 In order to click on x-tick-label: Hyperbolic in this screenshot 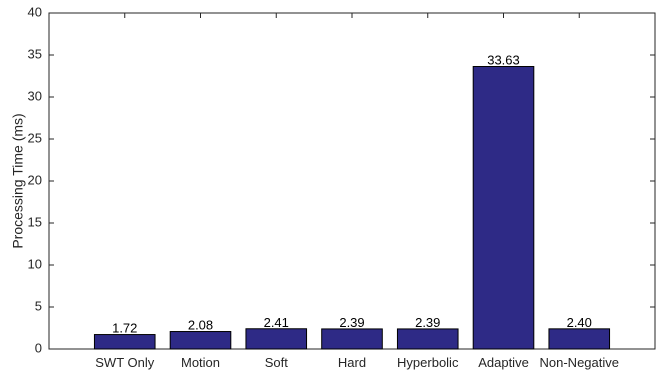, I will do `click(428, 362)`.